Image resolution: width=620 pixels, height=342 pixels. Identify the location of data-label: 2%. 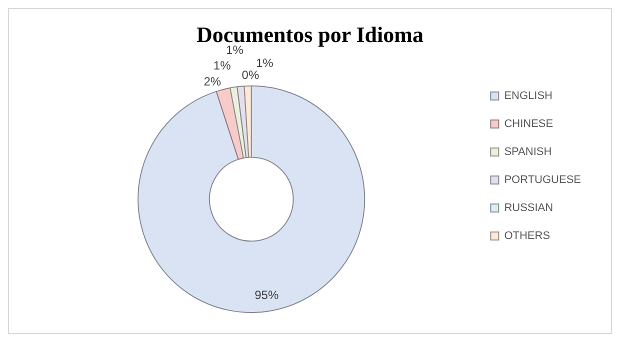
(213, 81).